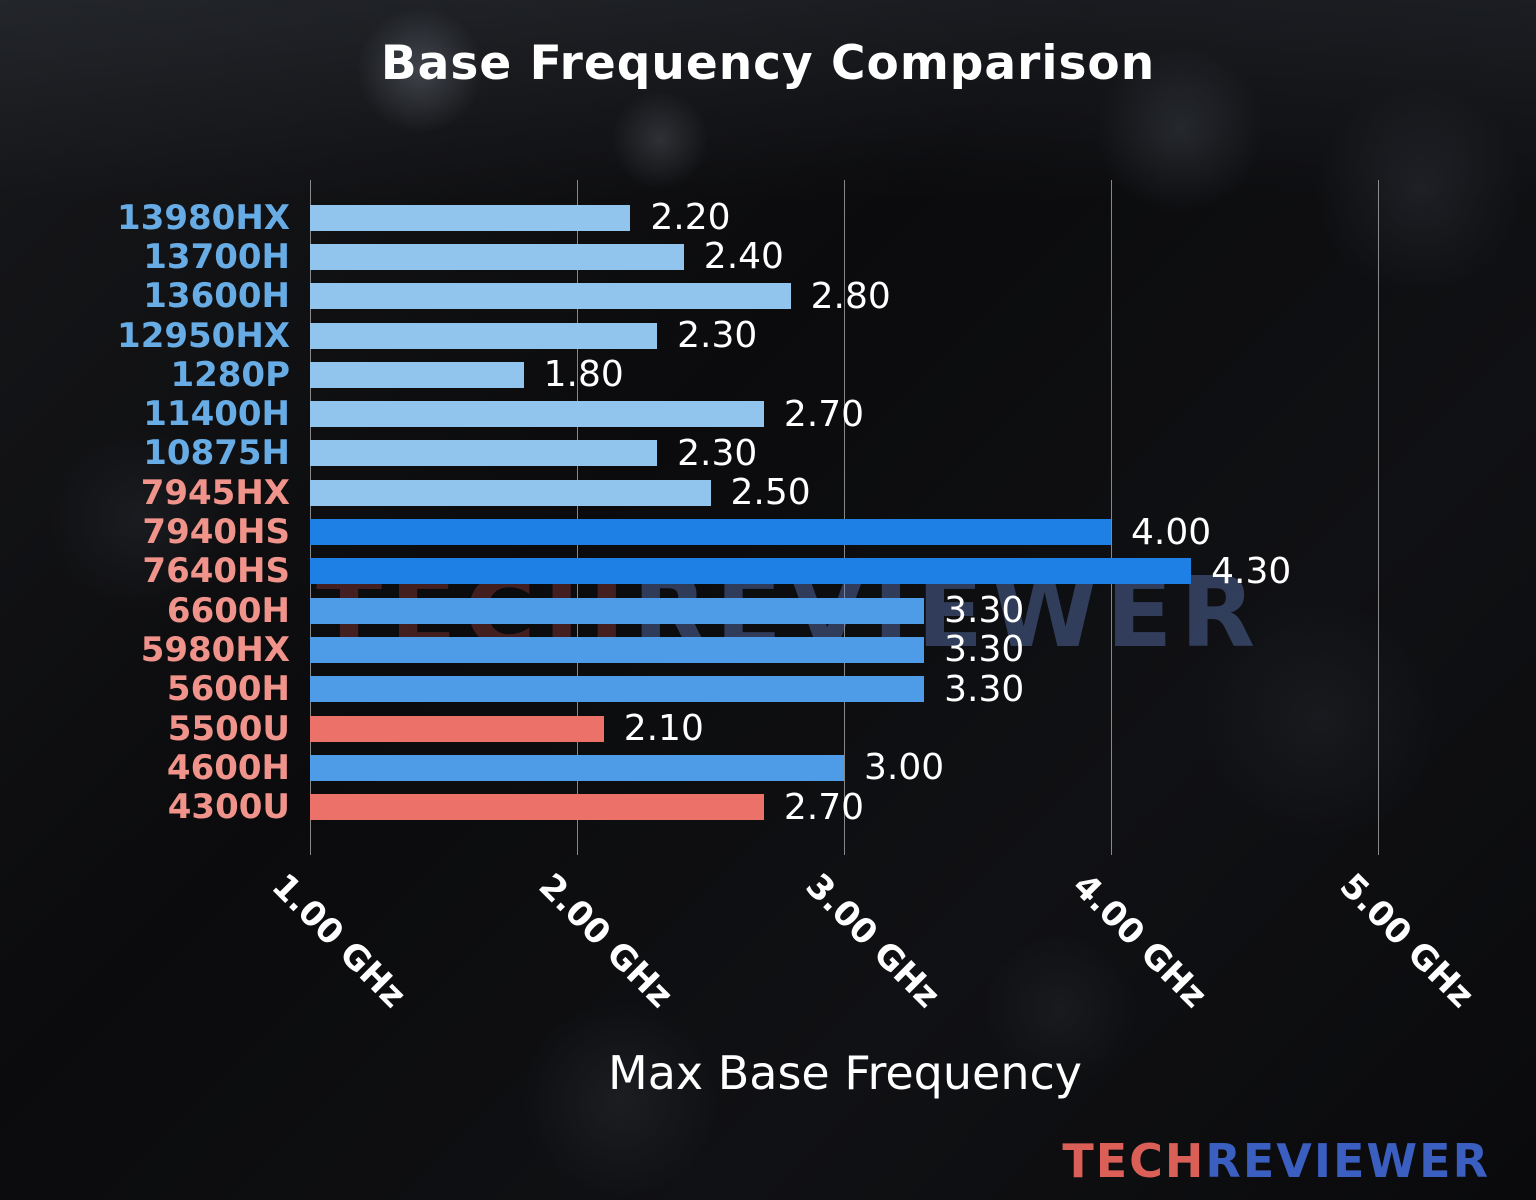  I want to click on category-label: 7945HX, so click(215, 492).